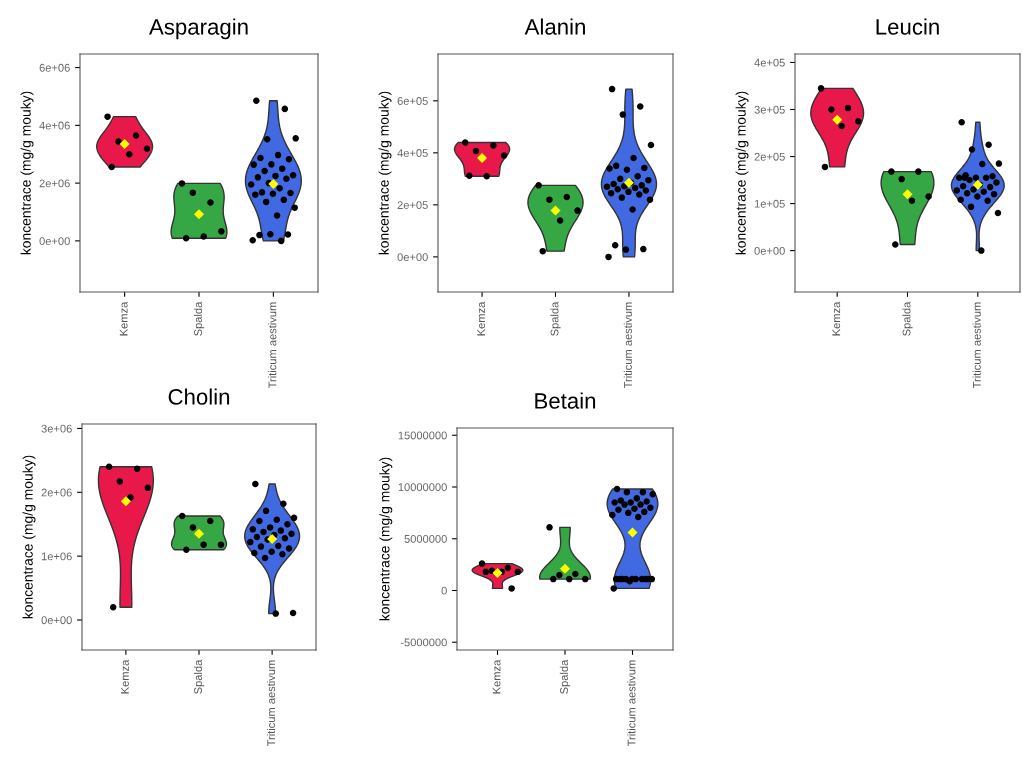 The height and width of the screenshot is (760, 1023). Describe the element at coordinates (425, 539) in the screenshot. I see `y-tick-label: 5000000` at that location.